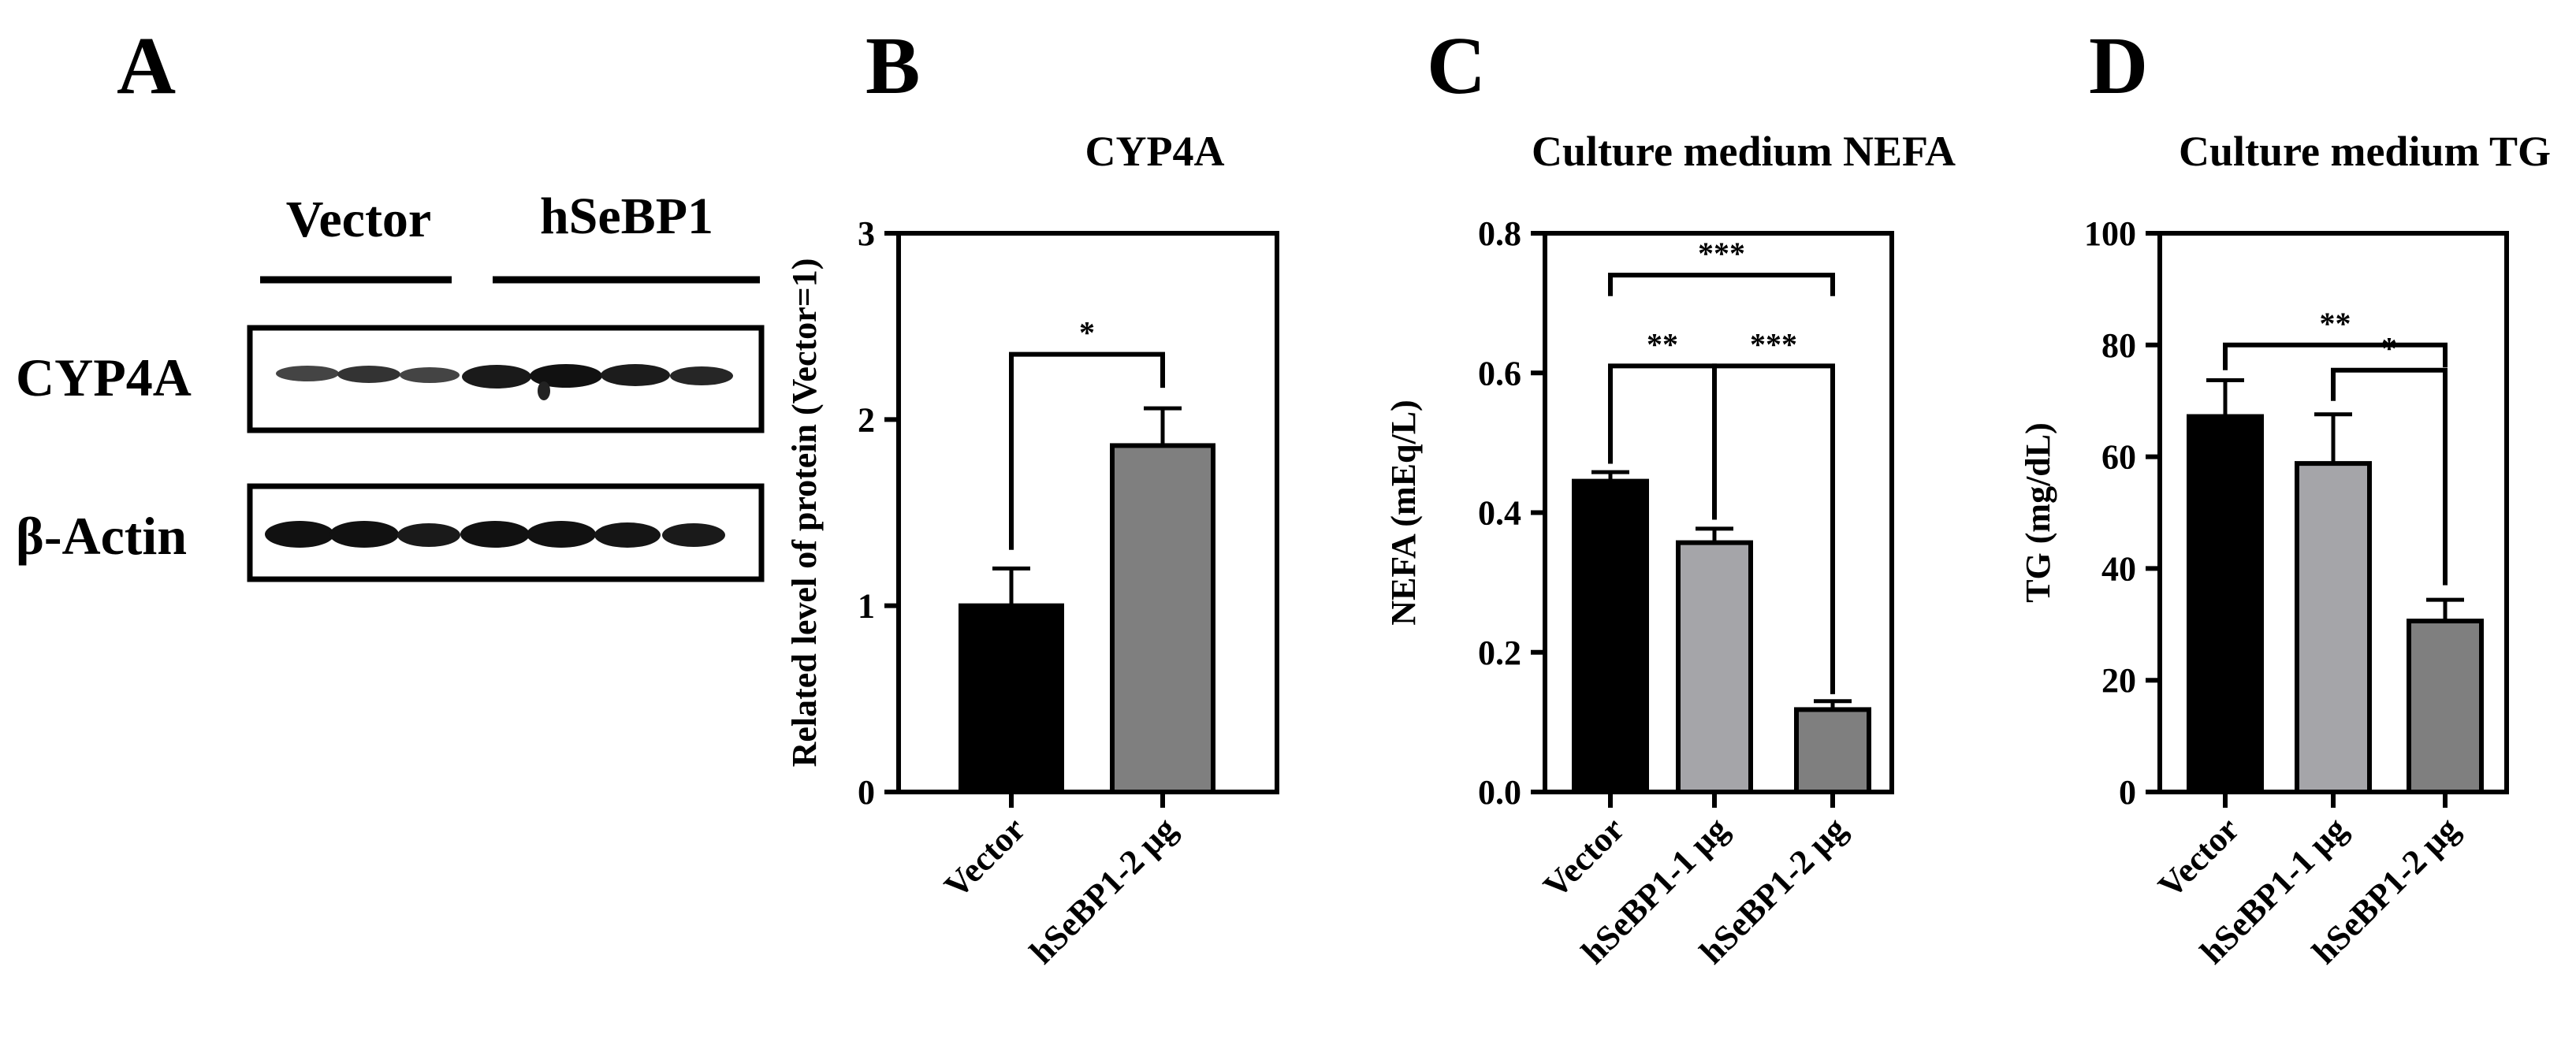 The height and width of the screenshot is (1041, 2576). Describe the element at coordinates (1499, 792) in the screenshot. I see `y-tick-label: 0.0` at that location.